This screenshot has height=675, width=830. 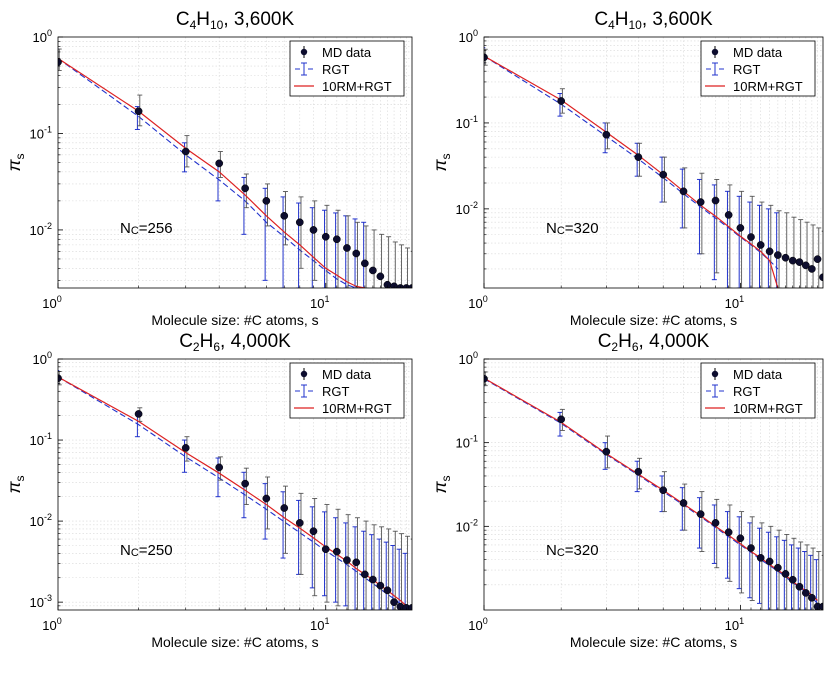 What do you see at coordinates (59, 621) in the screenshot?
I see `x-tick-exponent: 0` at bounding box center [59, 621].